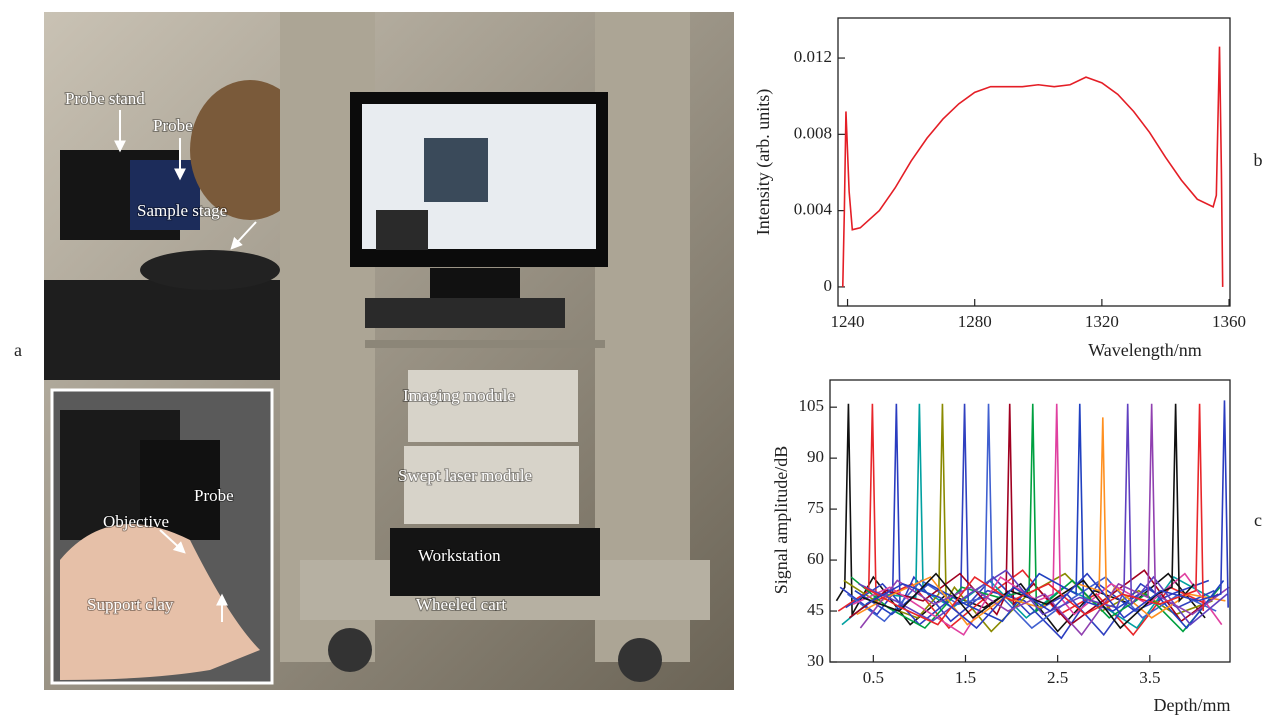 The image size is (1268, 720). Describe the element at coordinates (18, 350) in the screenshot. I see `panel-label: a` at that location.